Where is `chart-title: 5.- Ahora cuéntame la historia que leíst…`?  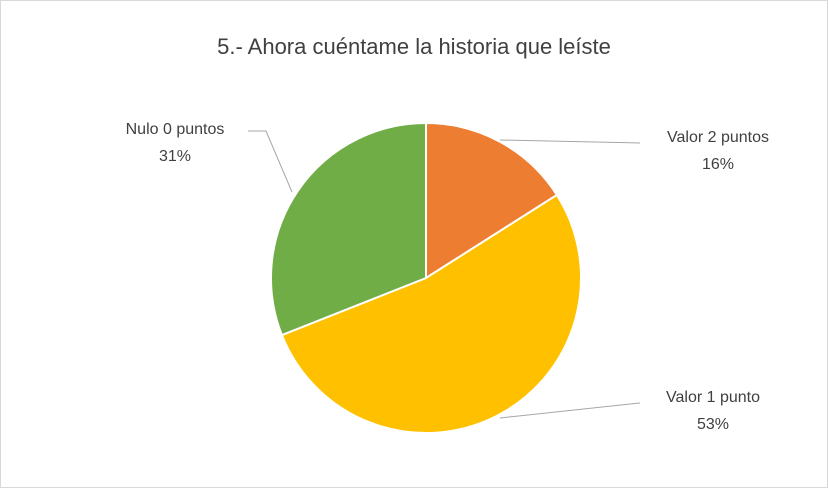
chart-title: 5.- Ahora cuéntame la historia que leíst… is located at coordinates (414, 46).